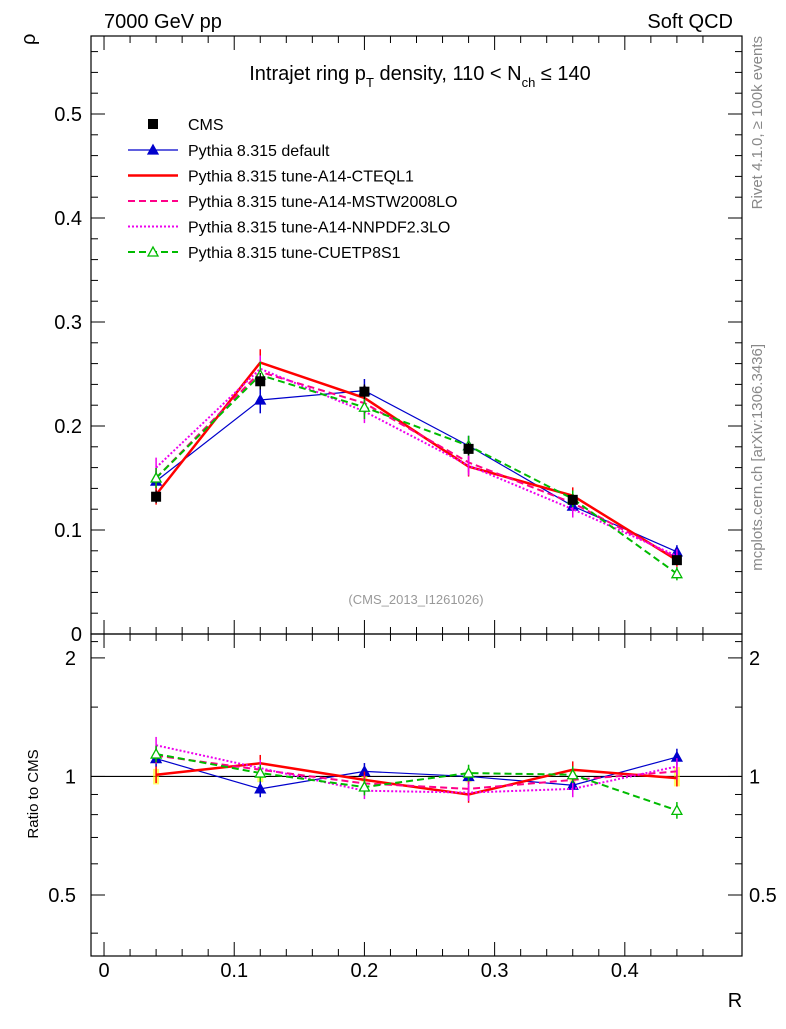 The width and height of the screenshot is (786, 1029). I want to click on y-tick-label: 0.2, so click(68, 427).